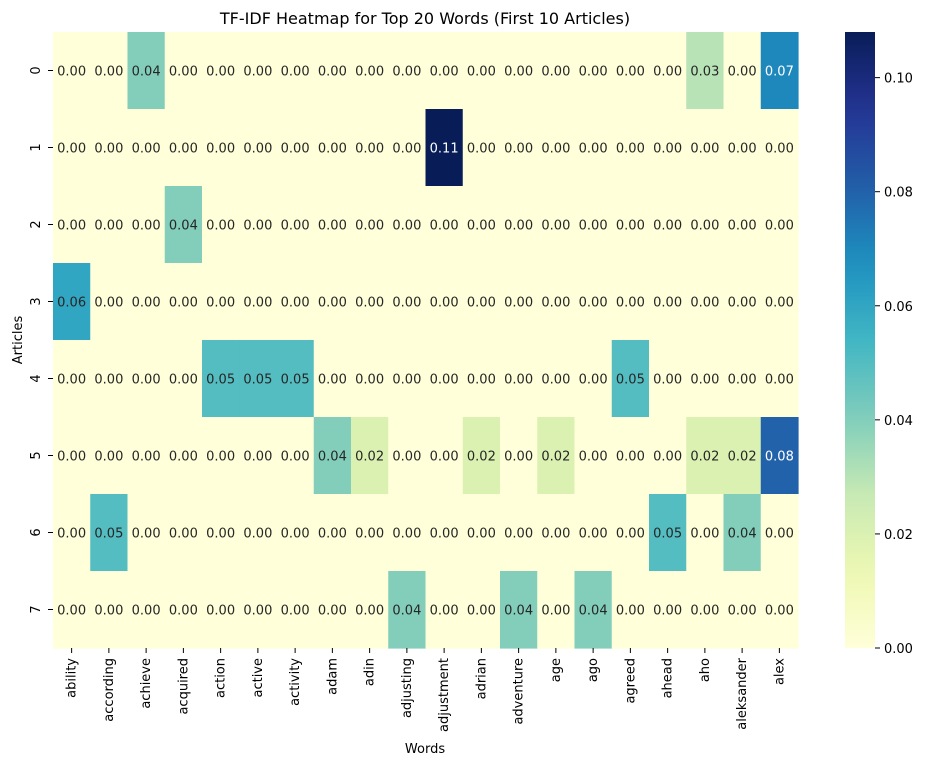 This screenshot has height=766, width=925. Describe the element at coordinates (36, 455) in the screenshot. I see `y-tick-label: 5` at that location.